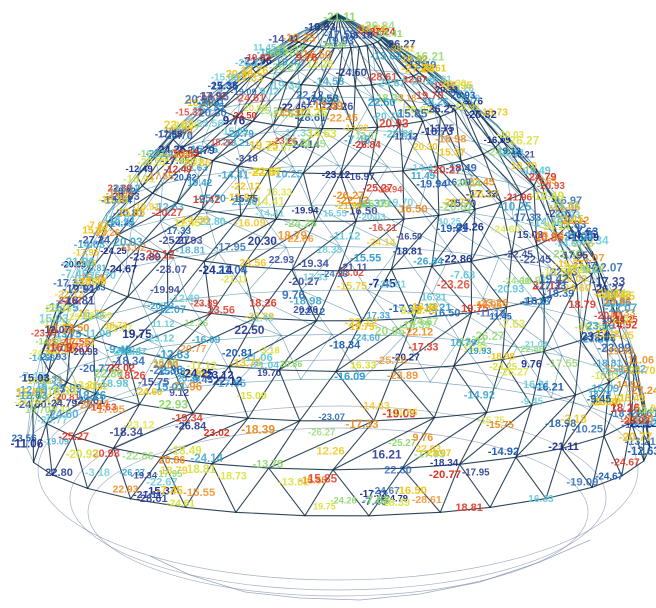  I want to click on force-label: 9.12, so click(512, 151).